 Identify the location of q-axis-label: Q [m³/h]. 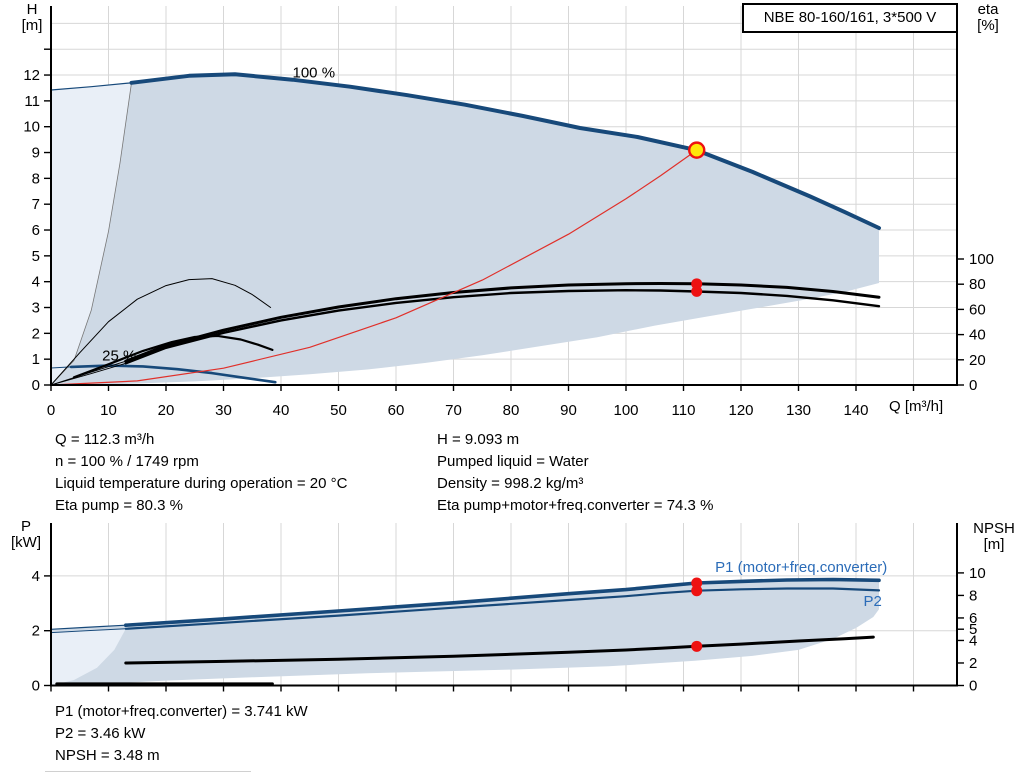
(916, 406).